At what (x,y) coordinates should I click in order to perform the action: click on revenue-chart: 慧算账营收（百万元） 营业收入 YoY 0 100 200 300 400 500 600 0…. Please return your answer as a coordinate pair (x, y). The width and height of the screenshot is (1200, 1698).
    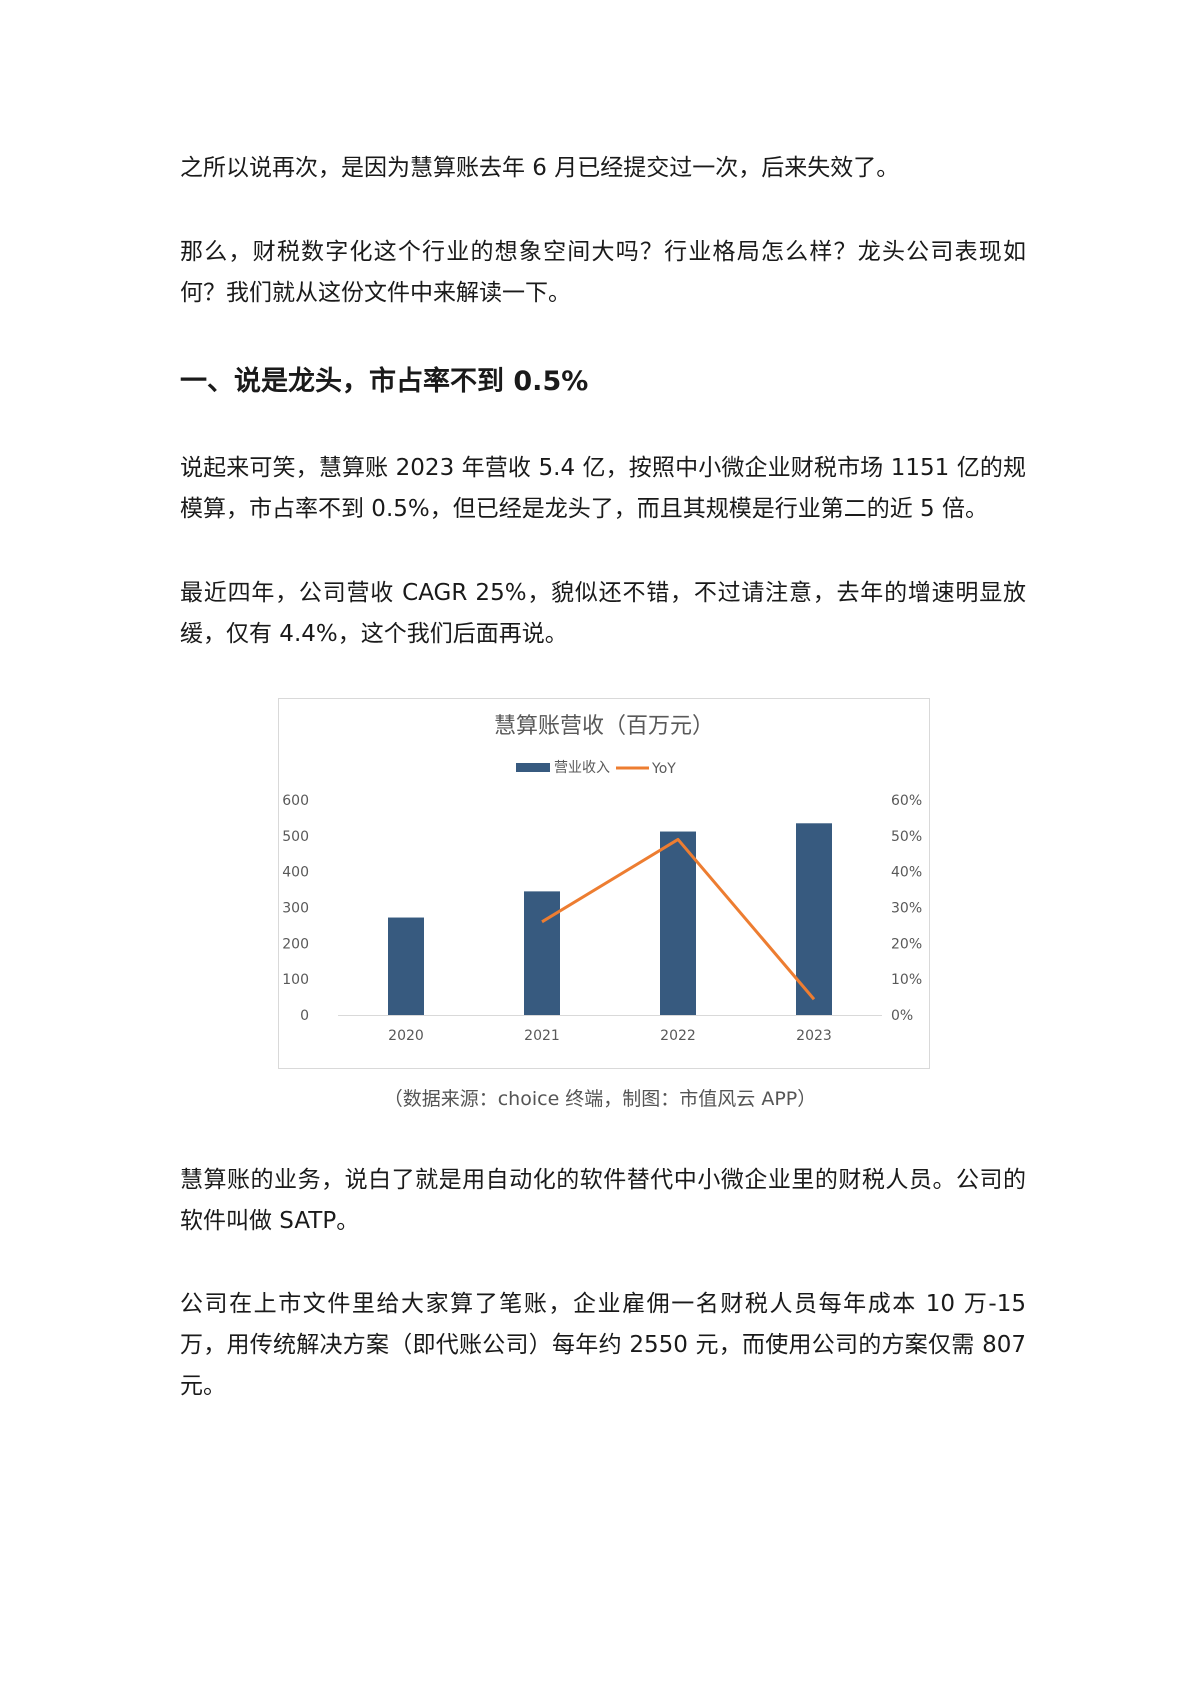
    Looking at the image, I should click on (604, 883).